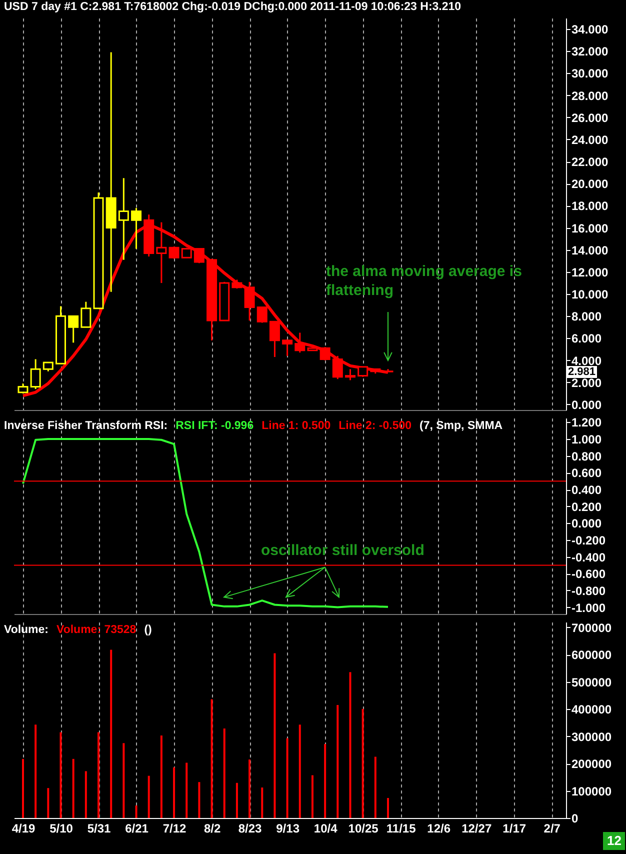 Image resolution: width=626 pixels, height=854 pixels. What do you see at coordinates (587, 456) in the screenshot?
I see `y-tick-label: 0.800` at bounding box center [587, 456].